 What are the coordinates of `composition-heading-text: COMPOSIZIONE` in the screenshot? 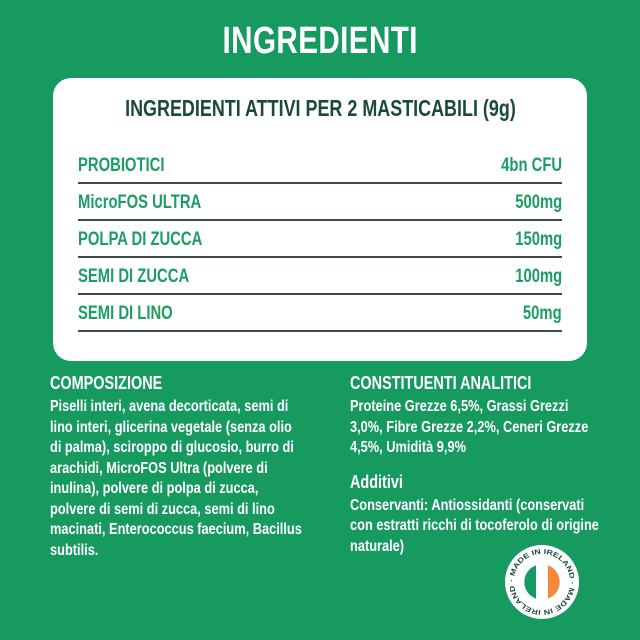 It's located at (106, 382).